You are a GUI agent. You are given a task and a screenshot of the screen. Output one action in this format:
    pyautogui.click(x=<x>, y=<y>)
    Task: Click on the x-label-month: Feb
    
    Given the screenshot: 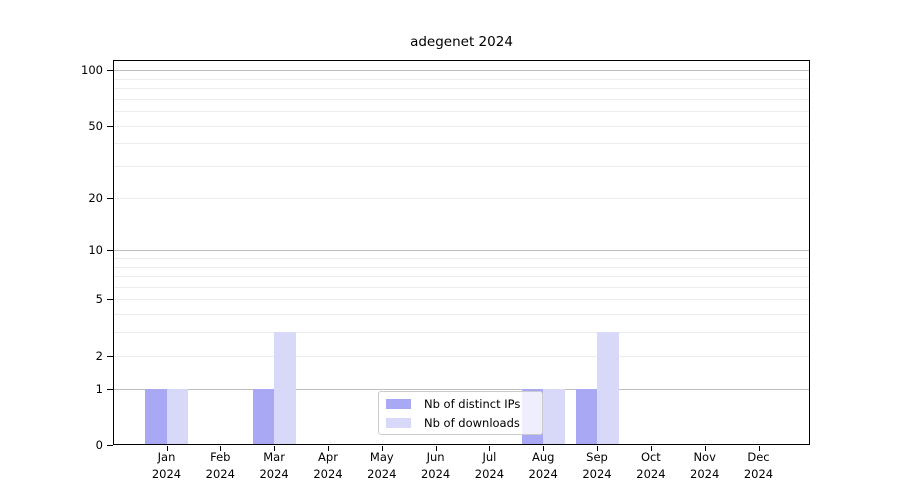 What is the action you would take?
    pyautogui.click(x=220, y=457)
    